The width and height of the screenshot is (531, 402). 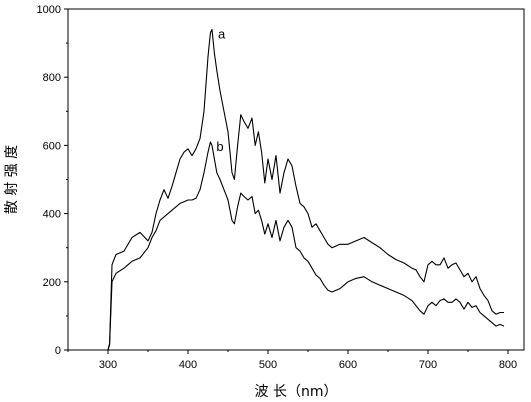 What do you see at coordinates (268, 365) in the screenshot?
I see `x-tick-label: 500` at bounding box center [268, 365].